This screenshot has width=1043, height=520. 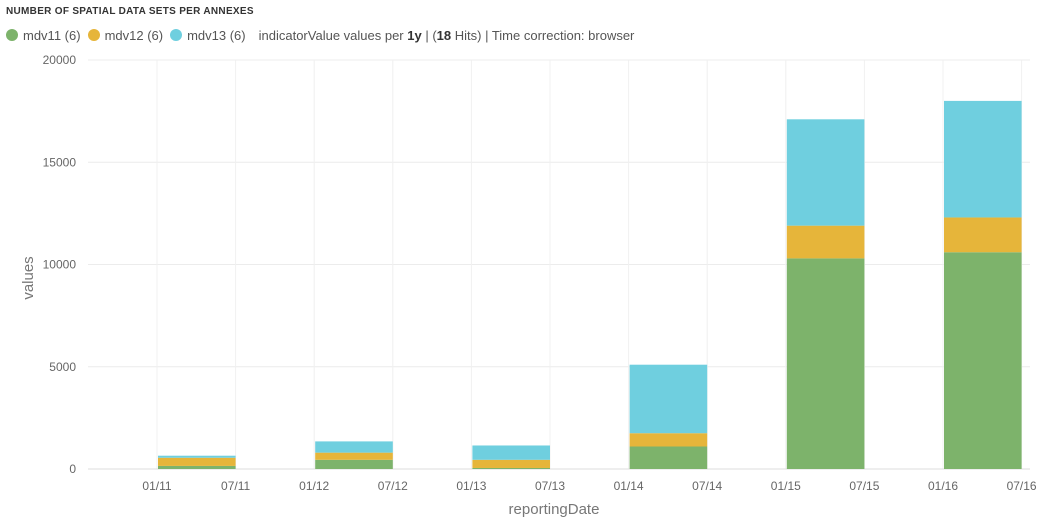 What do you see at coordinates (511, 452) in the screenshot?
I see `bar-mdv13-2013` at bounding box center [511, 452].